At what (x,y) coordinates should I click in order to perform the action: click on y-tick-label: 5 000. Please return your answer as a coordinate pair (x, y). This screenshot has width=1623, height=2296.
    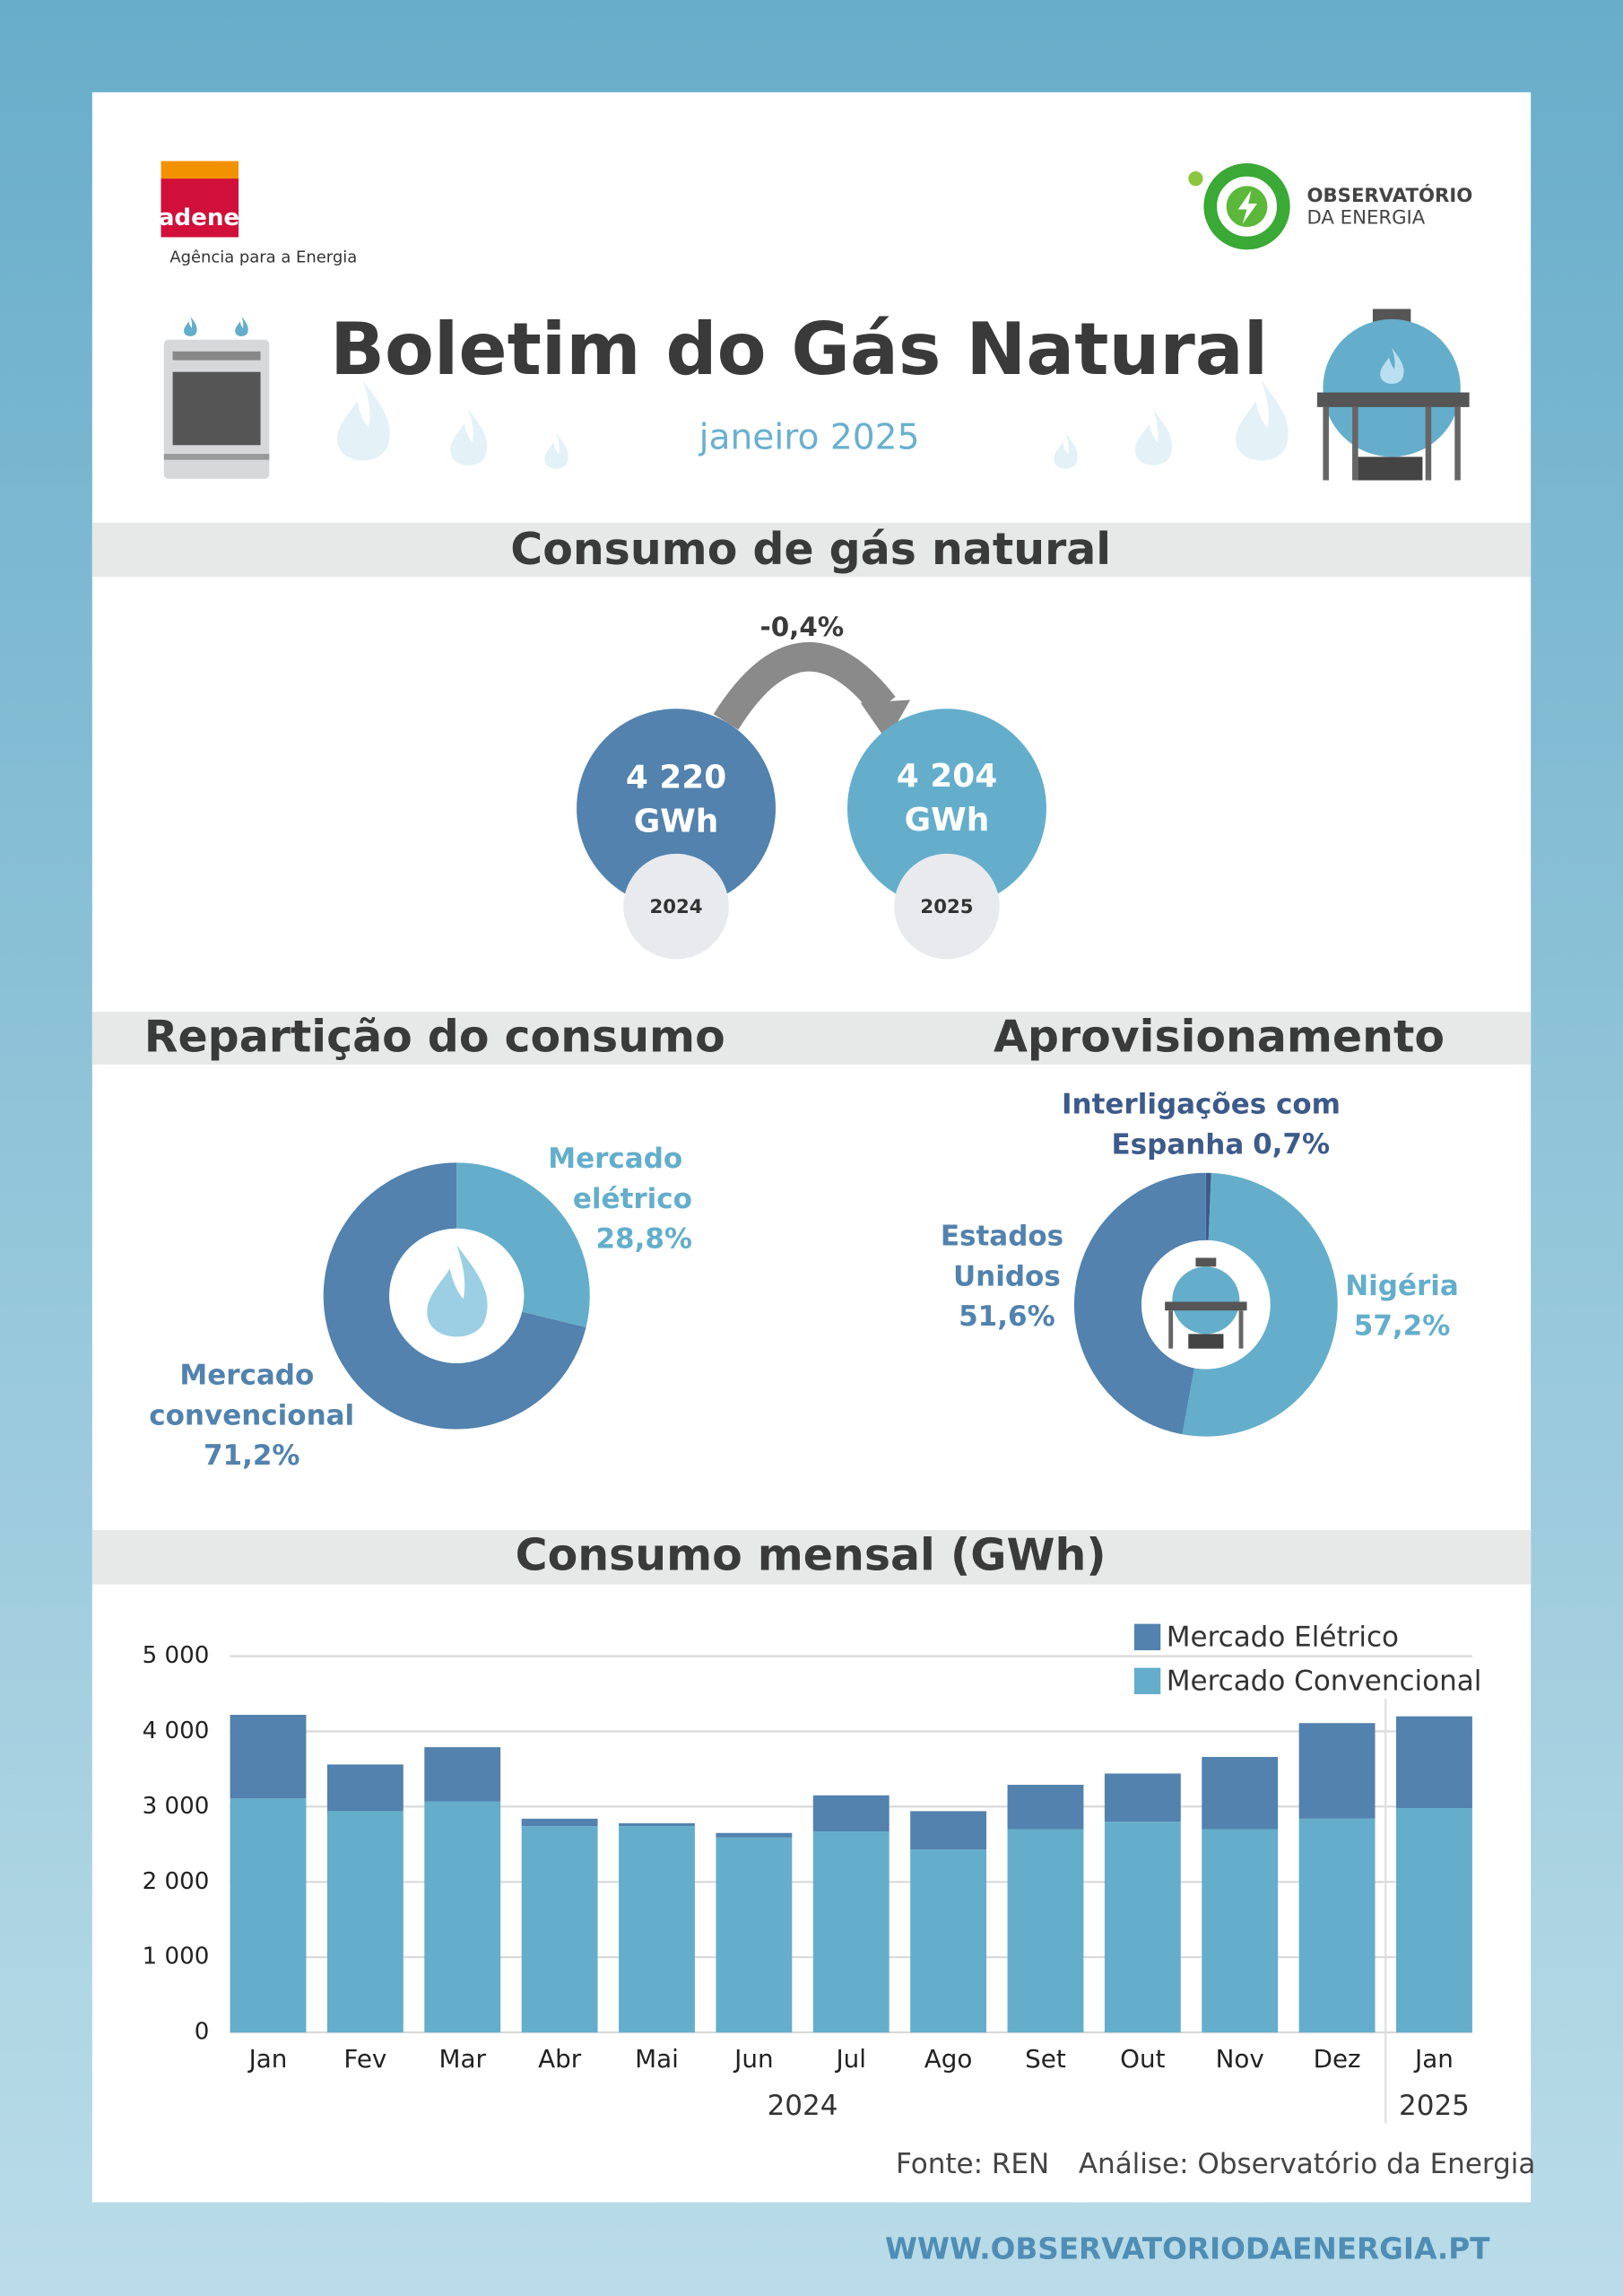
    Looking at the image, I should click on (176, 1655).